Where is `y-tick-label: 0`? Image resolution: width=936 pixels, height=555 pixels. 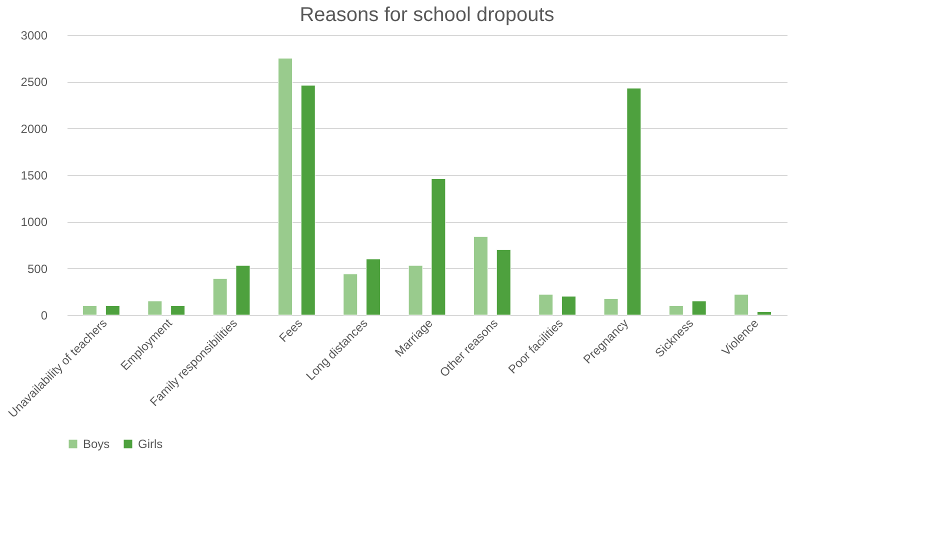 y-tick-label: 0 is located at coordinates (44, 315).